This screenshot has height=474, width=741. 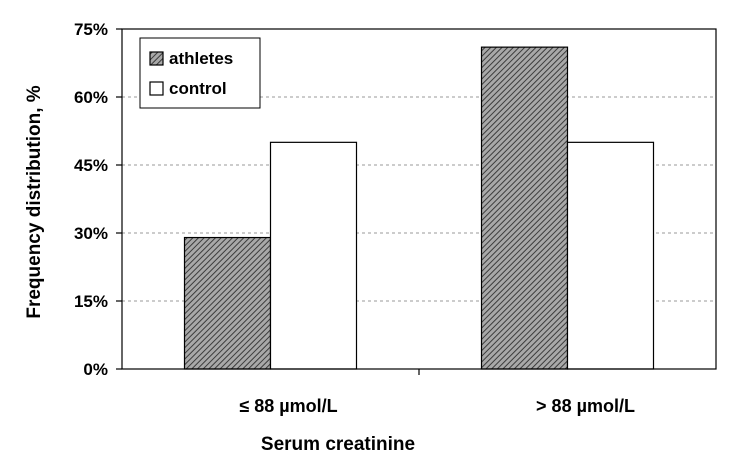 I want to click on legend-label-control: control, so click(x=198, y=88).